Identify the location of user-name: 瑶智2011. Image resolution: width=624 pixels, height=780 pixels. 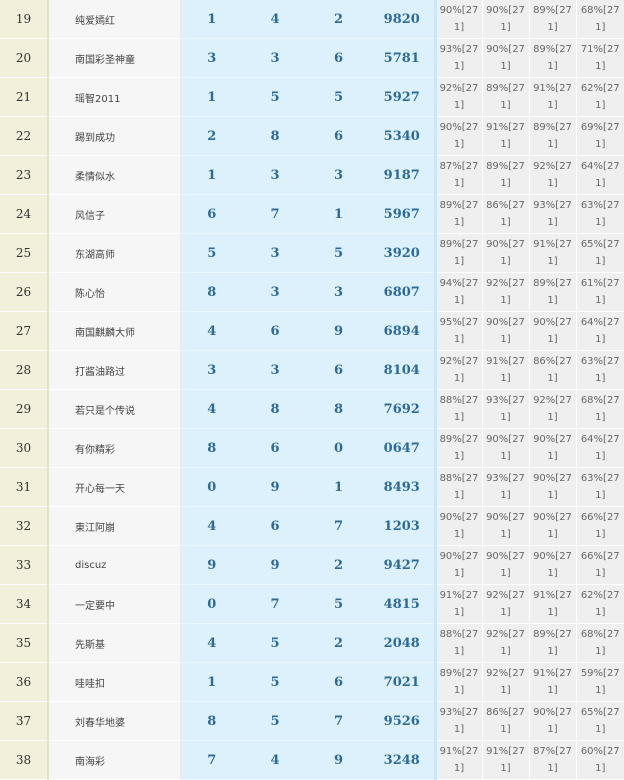
(114, 97).